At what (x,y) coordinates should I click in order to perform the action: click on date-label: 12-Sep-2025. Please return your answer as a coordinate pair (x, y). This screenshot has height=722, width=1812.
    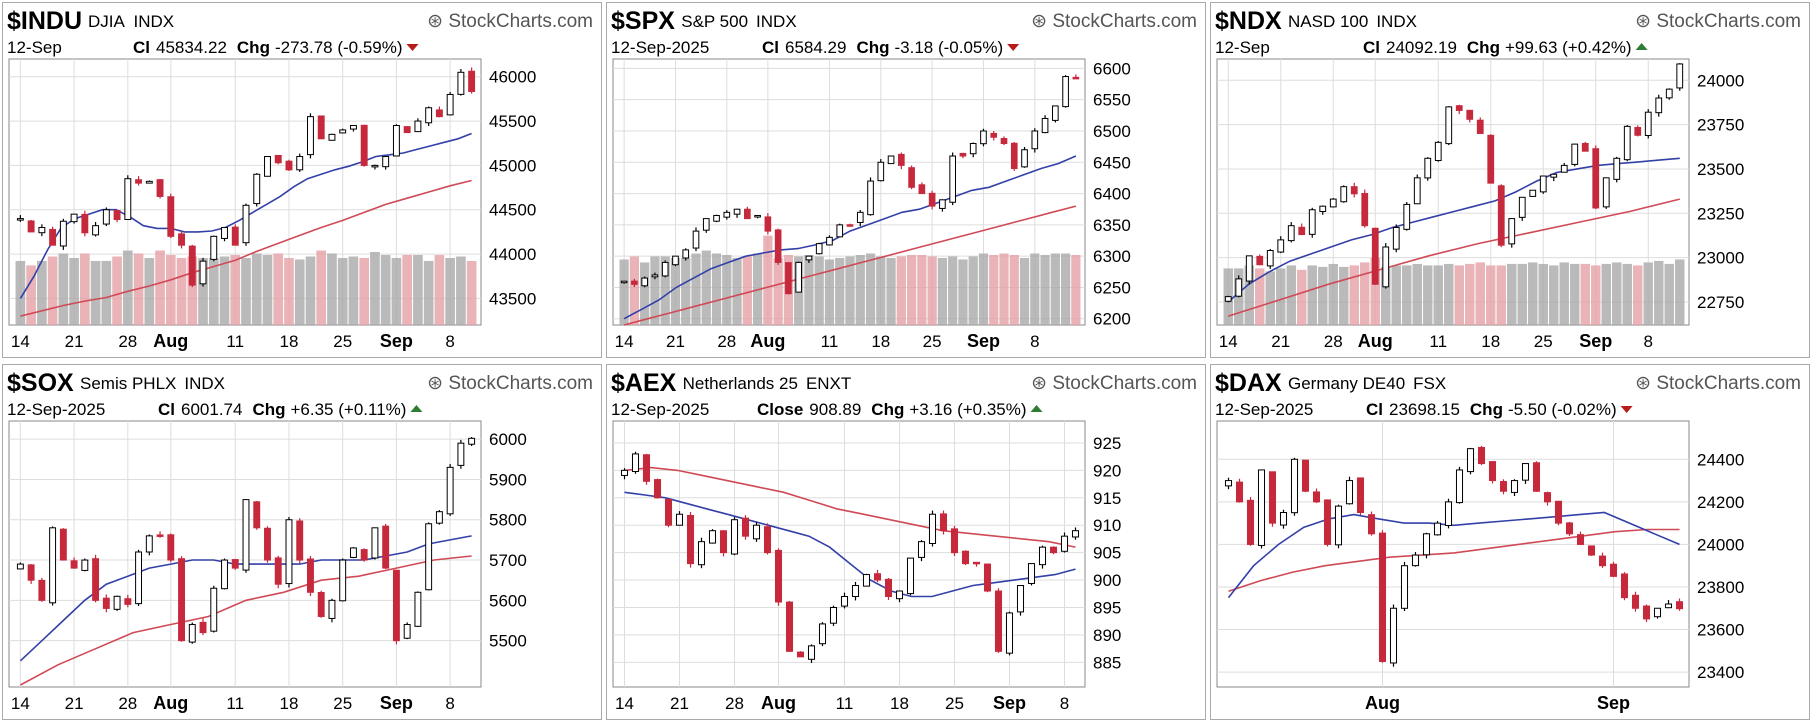
    Looking at the image, I should click on (56, 409).